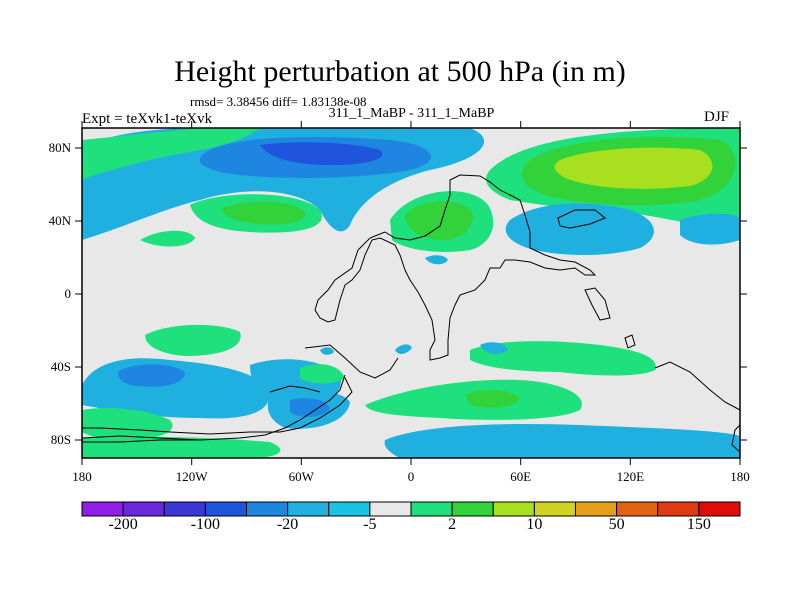  I want to click on asia-southeast-outline, so click(597, 304).